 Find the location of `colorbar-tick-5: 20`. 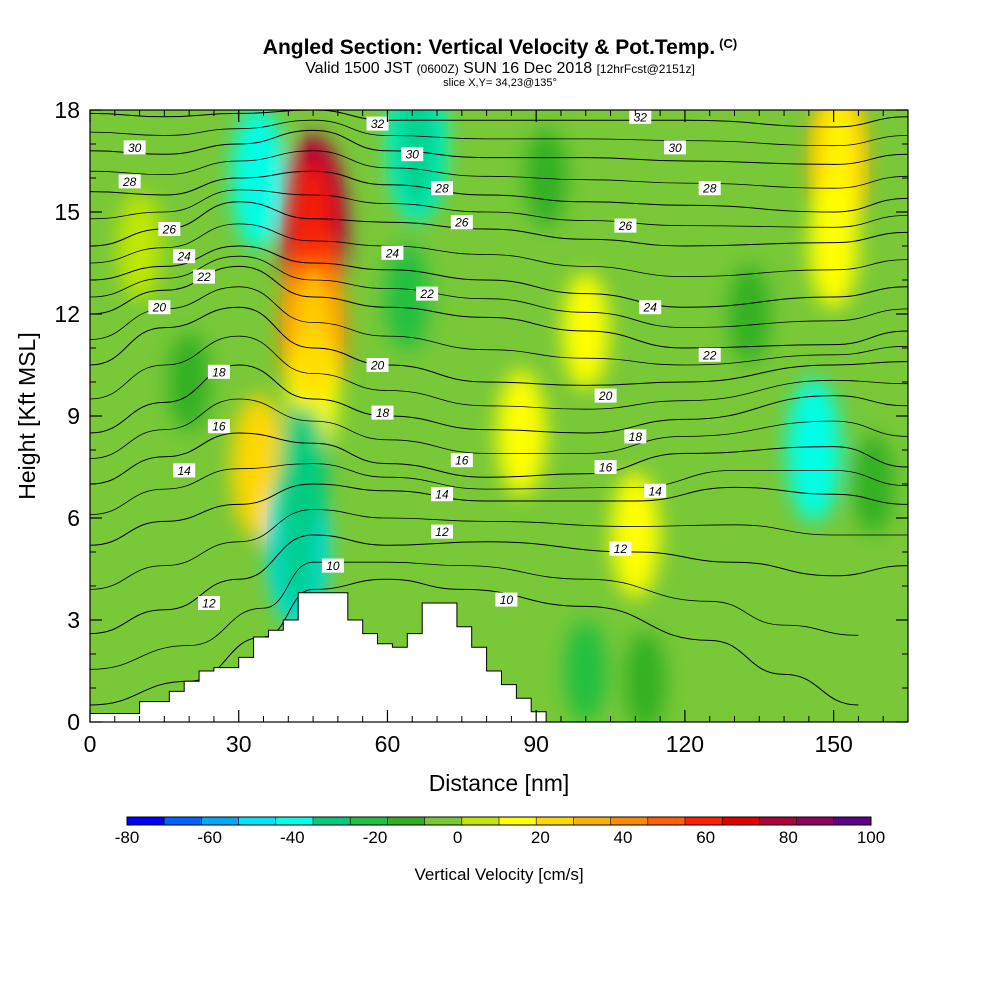

colorbar-tick-5: 20 is located at coordinates (540, 837).